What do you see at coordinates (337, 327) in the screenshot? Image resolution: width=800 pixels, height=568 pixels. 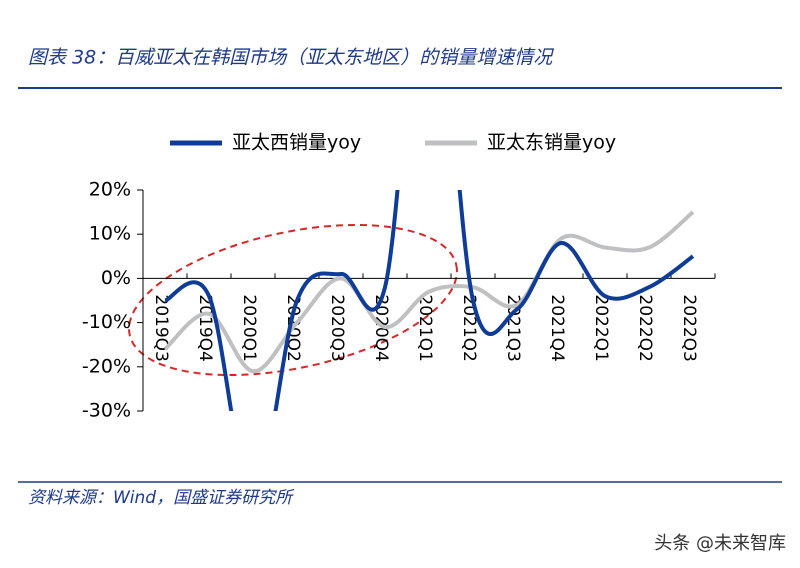 I see `x-tick-label: 2020Q3` at bounding box center [337, 327].